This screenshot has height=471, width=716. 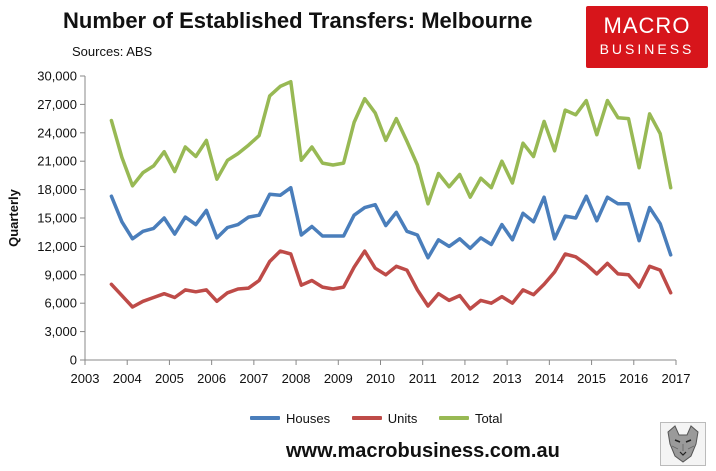 I want to click on y-tick-label: 21,000, so click(x=57, y=161).